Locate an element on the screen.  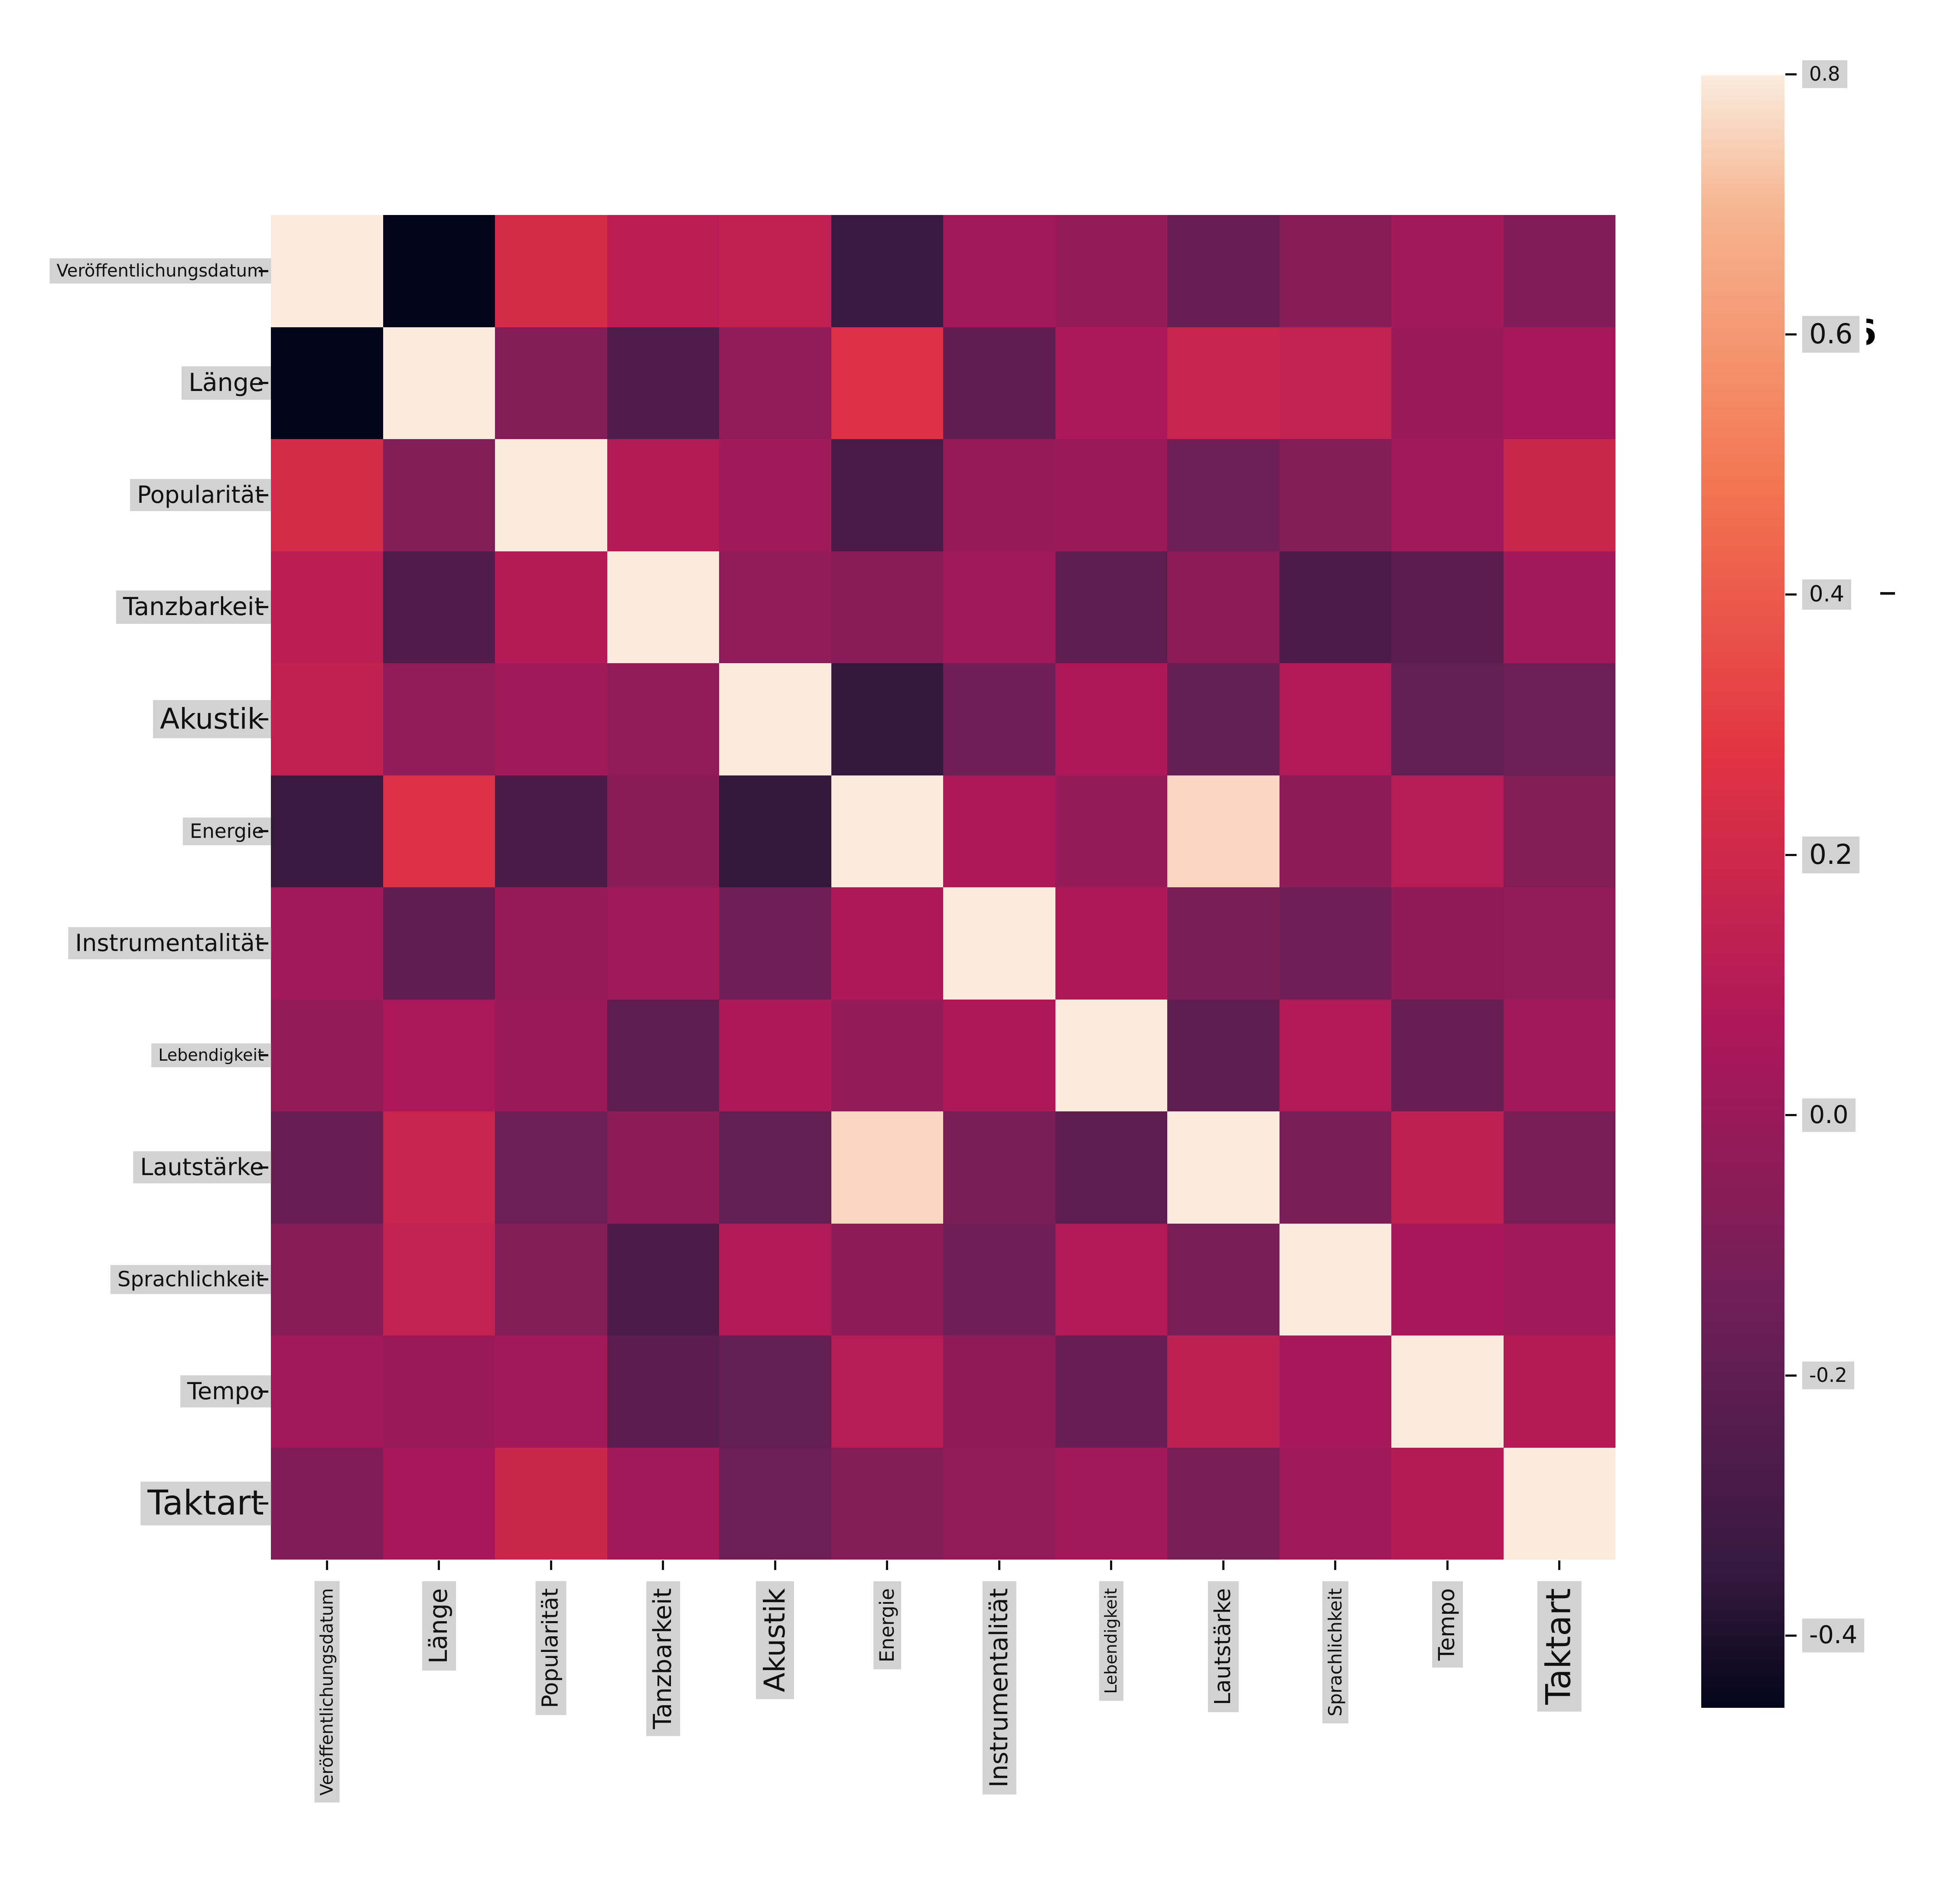
y-tick-label: Tempo is located at coordinates (225, 1391).